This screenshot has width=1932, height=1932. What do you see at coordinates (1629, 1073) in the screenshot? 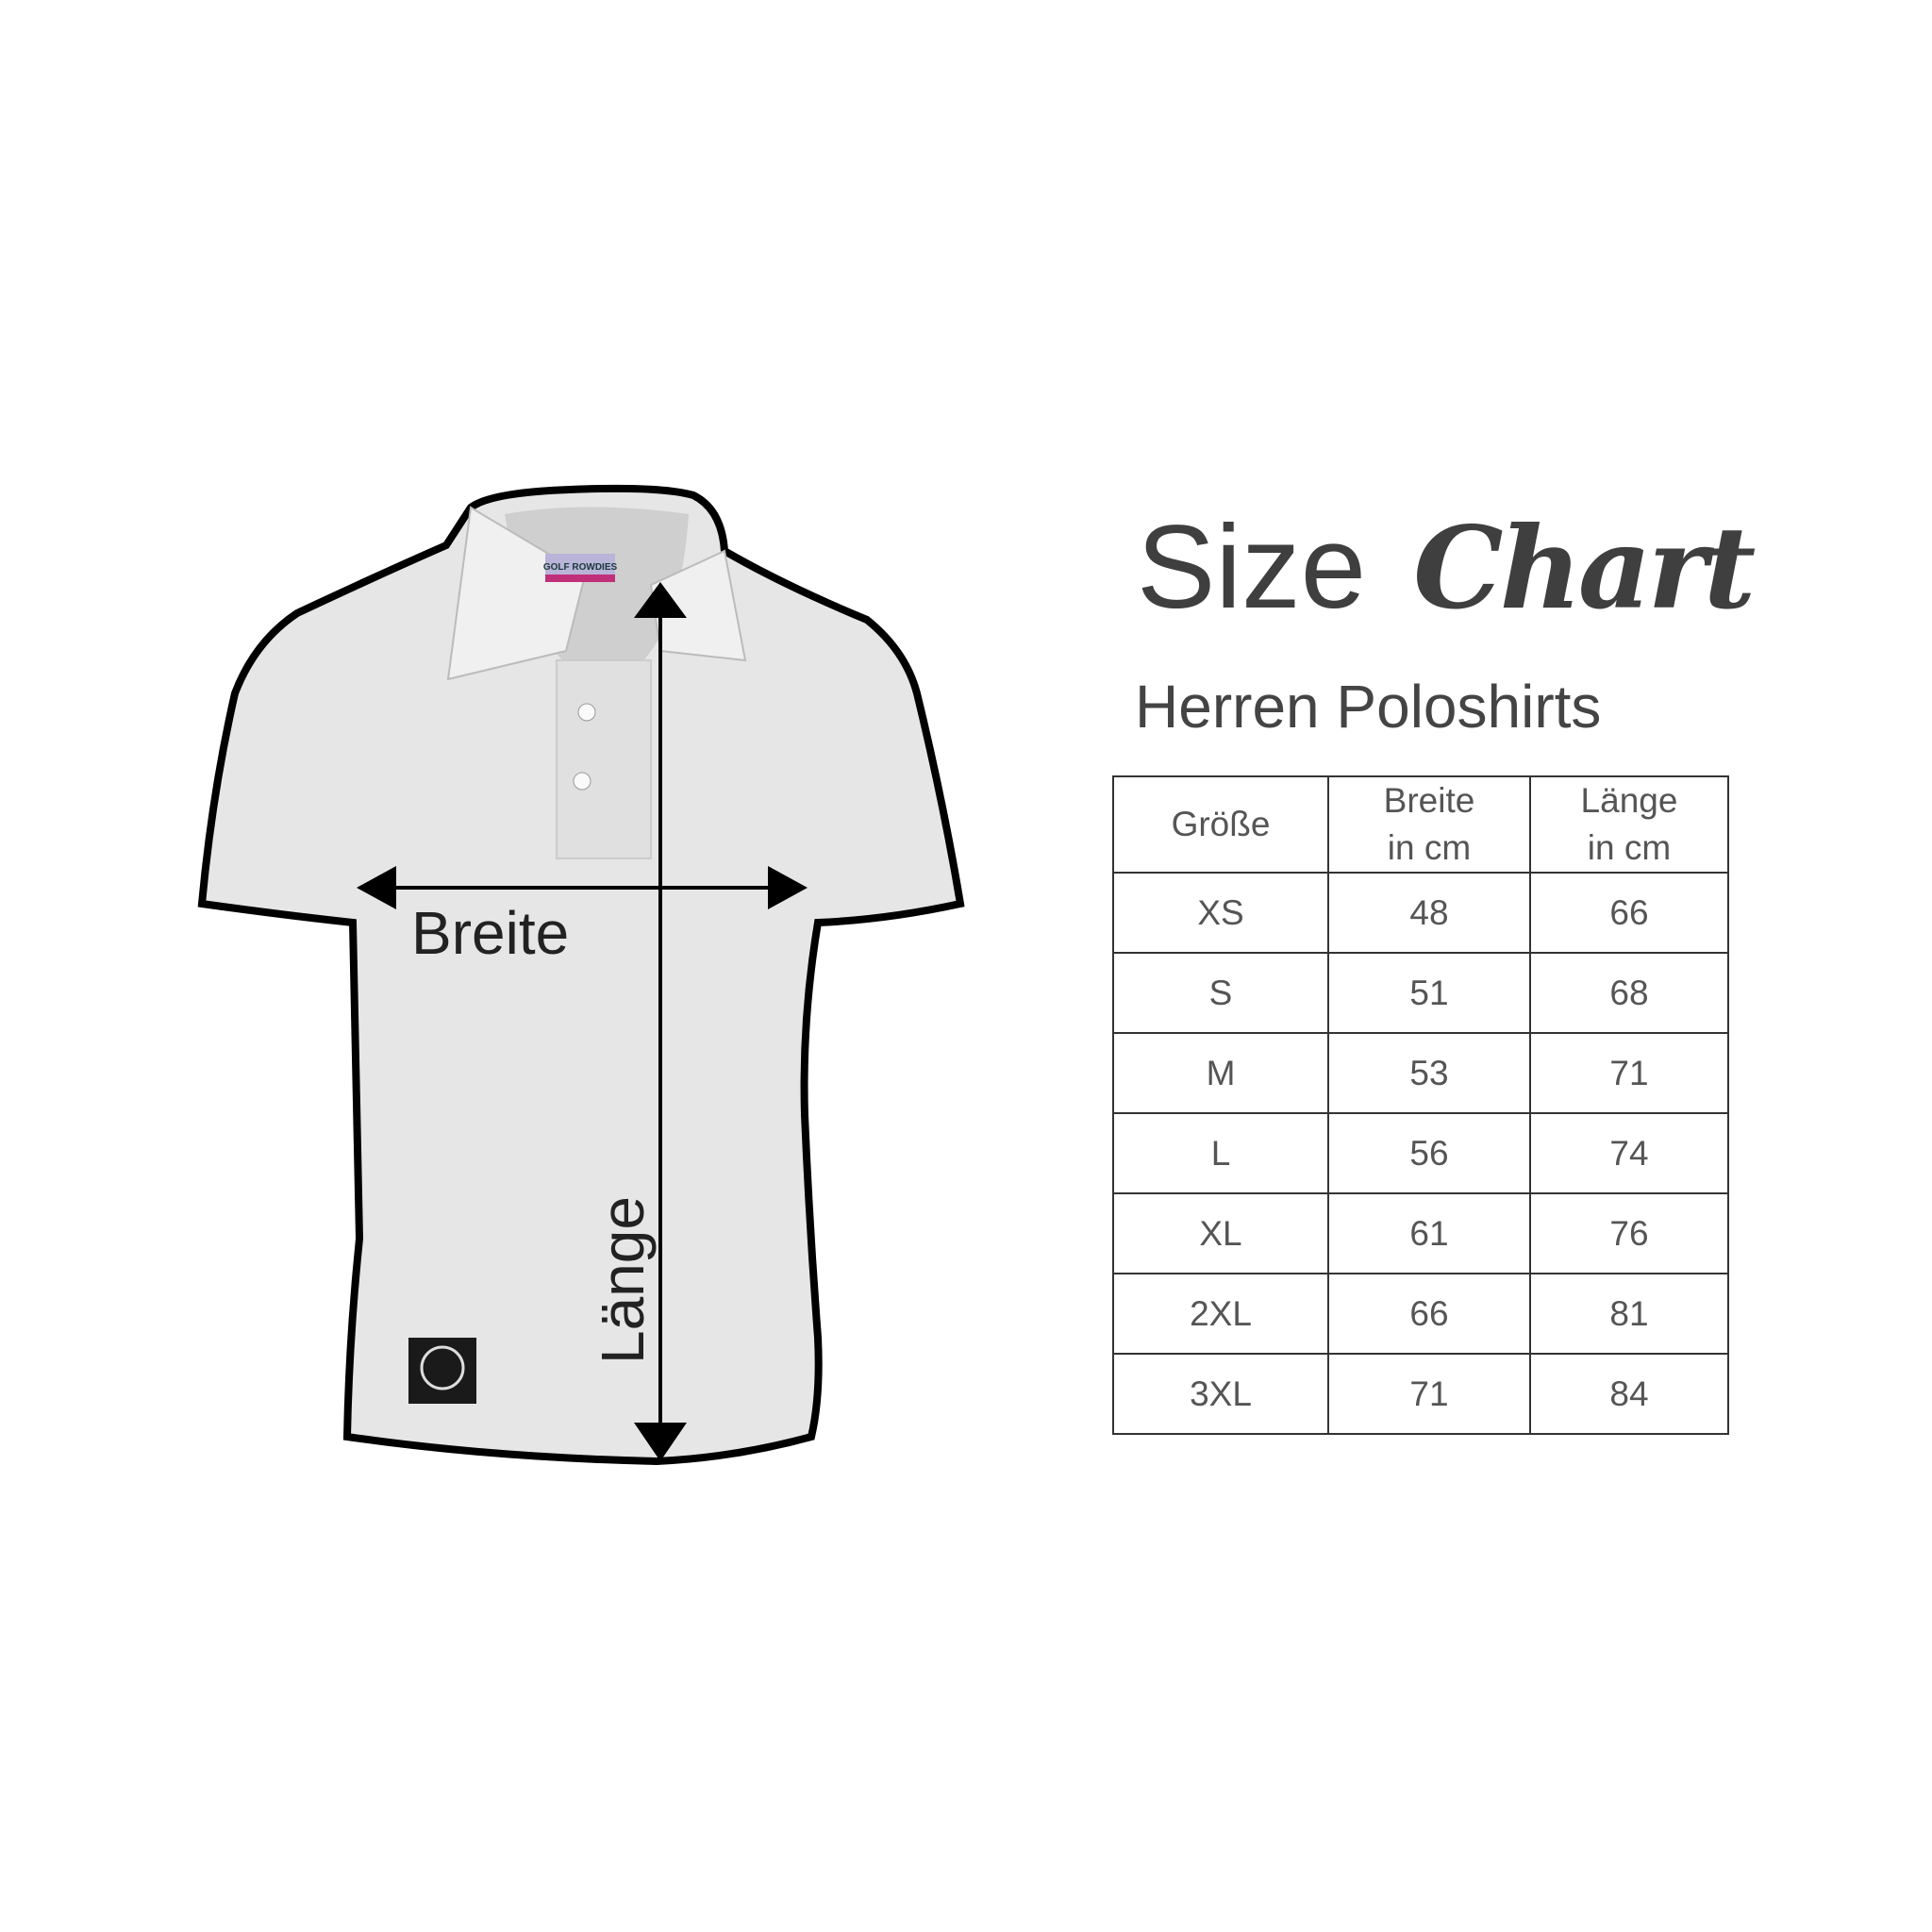
I see `length-cell: 71` at bounding box center [1629, 1073].